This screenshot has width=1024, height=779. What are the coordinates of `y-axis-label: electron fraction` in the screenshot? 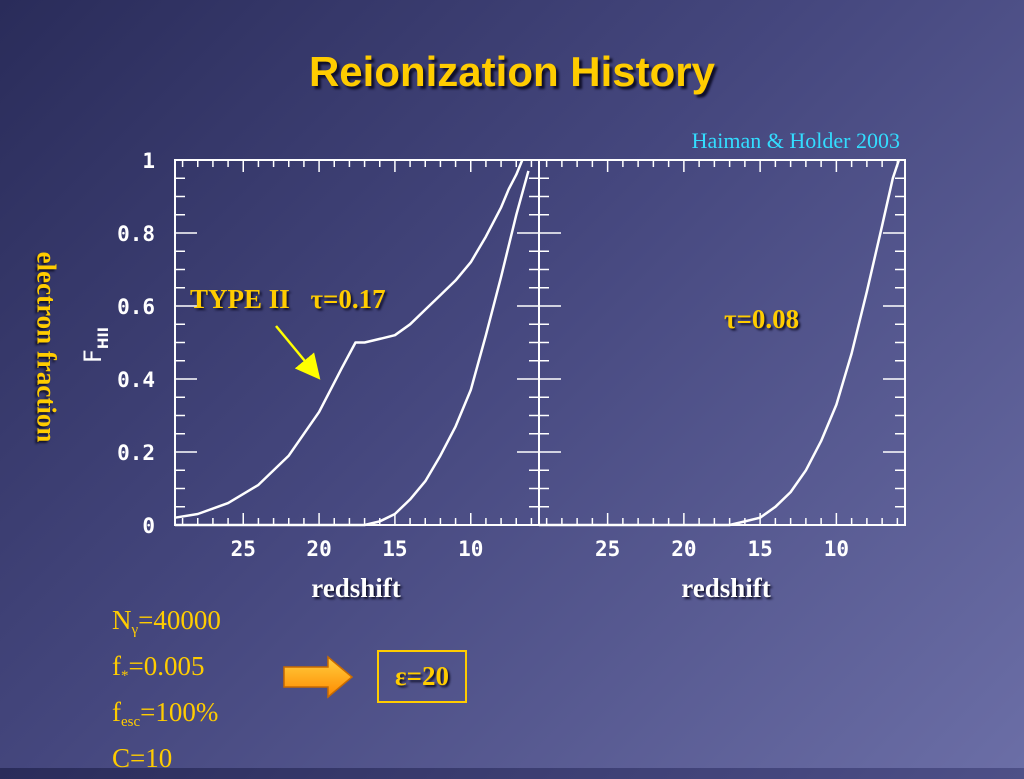 It's located at (46, 347).